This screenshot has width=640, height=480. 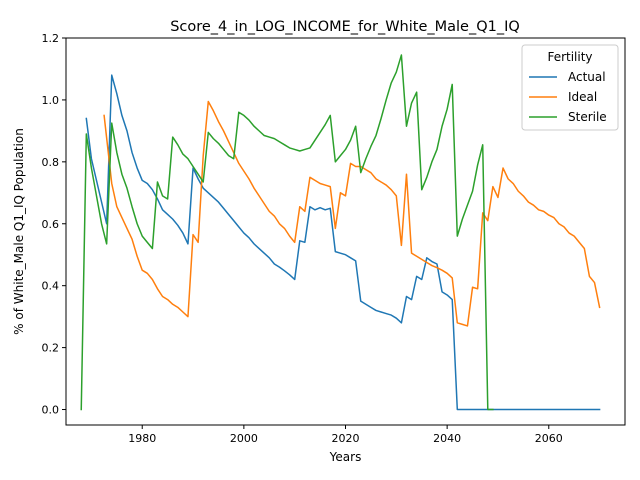 What do you see at coordinates (582, 97) in the screenshot?
I see `legend-label-ideal: Ideal` at bounding box center [582, 97].